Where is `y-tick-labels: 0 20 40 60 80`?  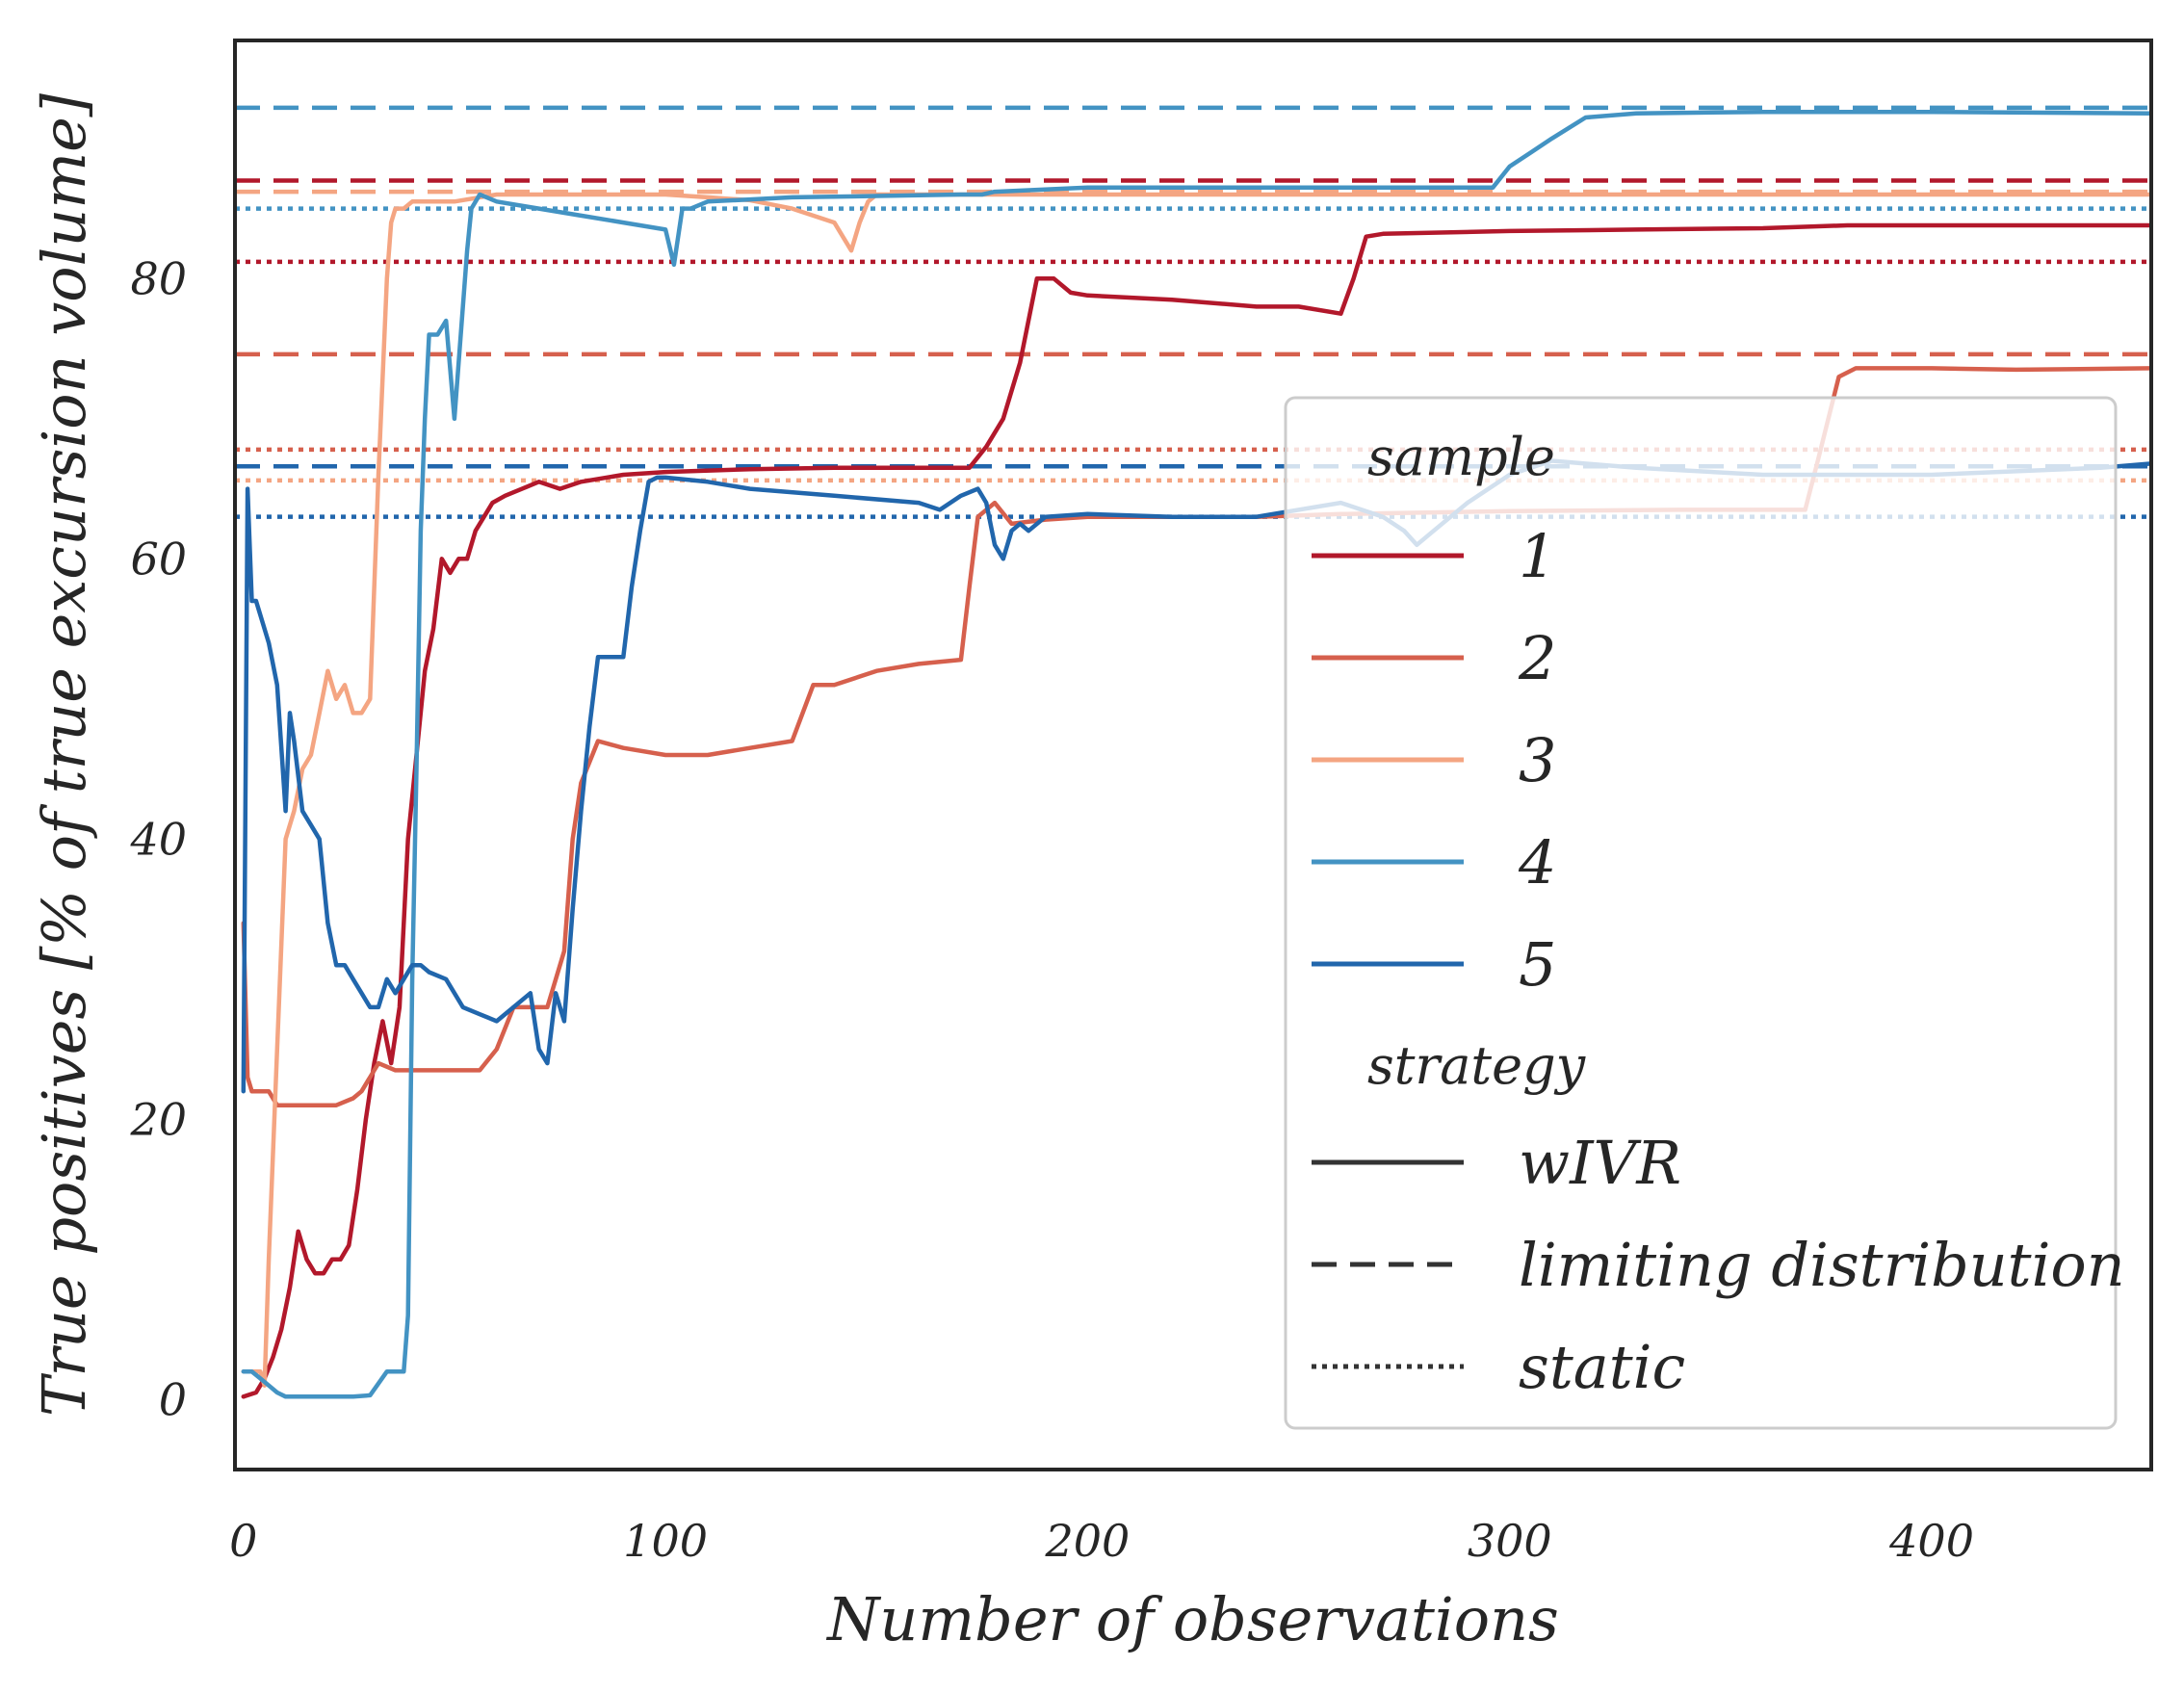
y-tick-labels: 0 20 40 60 80 is located at coordinates (158, 838).